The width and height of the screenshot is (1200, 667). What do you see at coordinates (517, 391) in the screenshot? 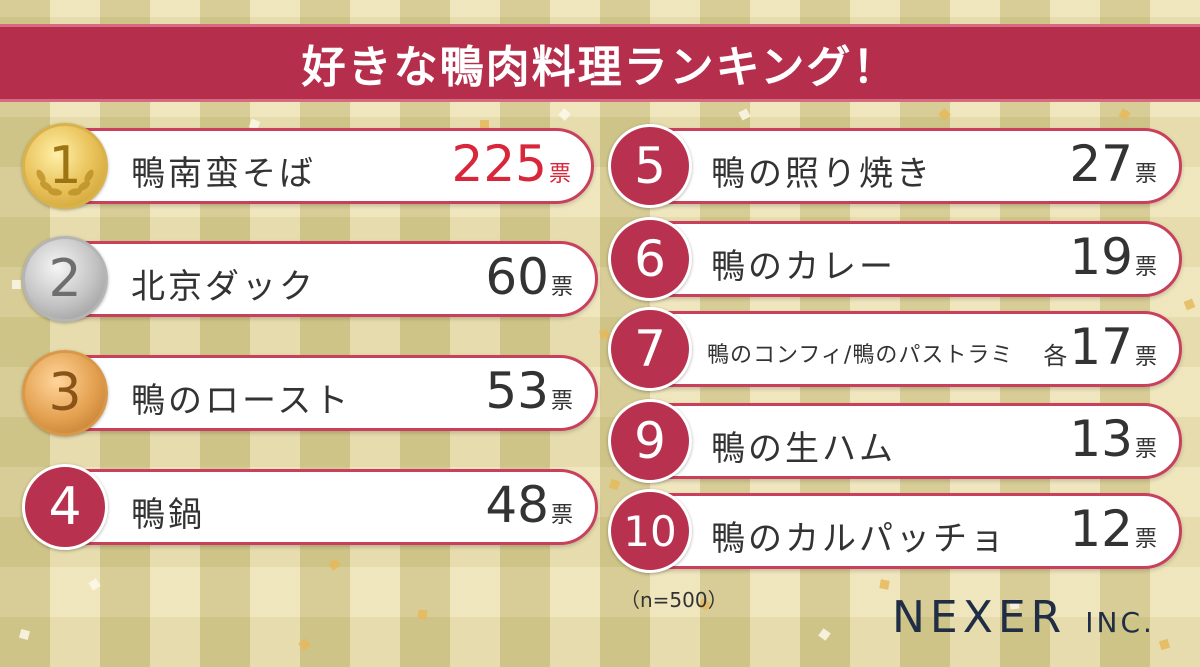
I see `vote-value-3: 53` at bounding box center [517, 391].